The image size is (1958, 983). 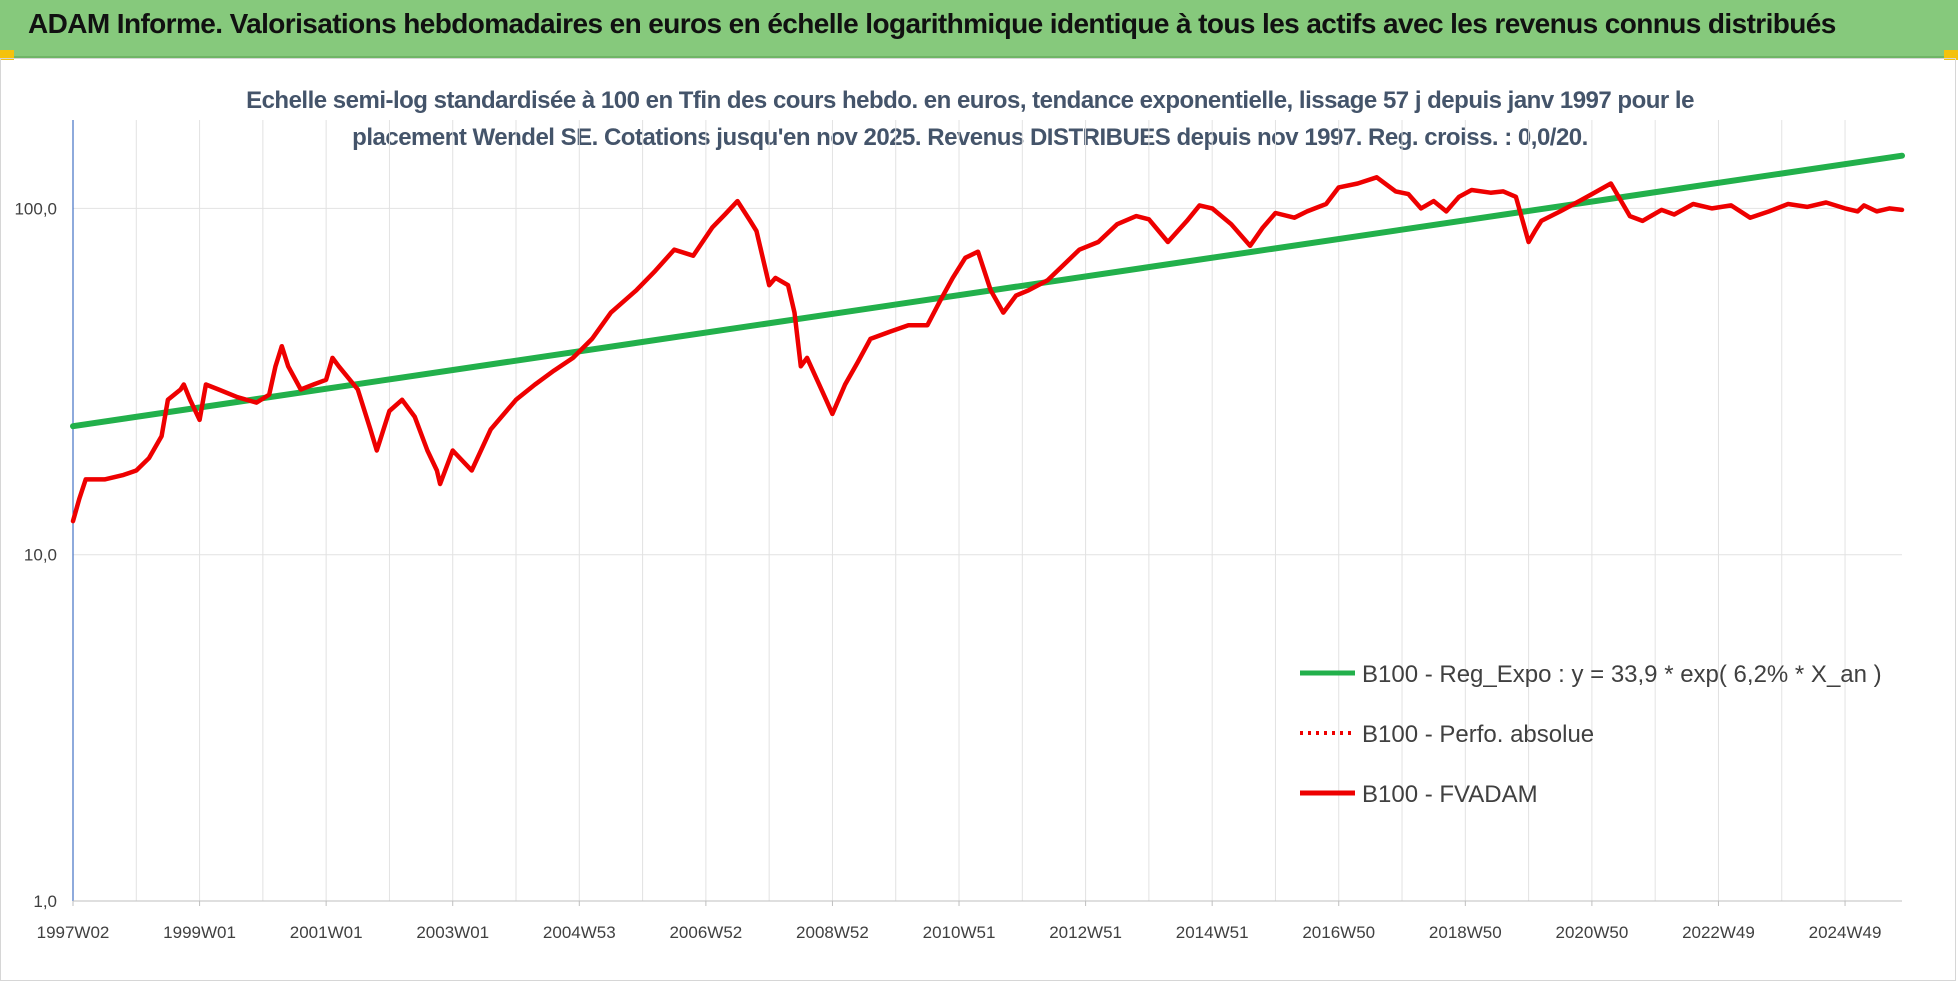 I want to click on x-tick-label-0: 1997W02, so click(x=73, y=932).